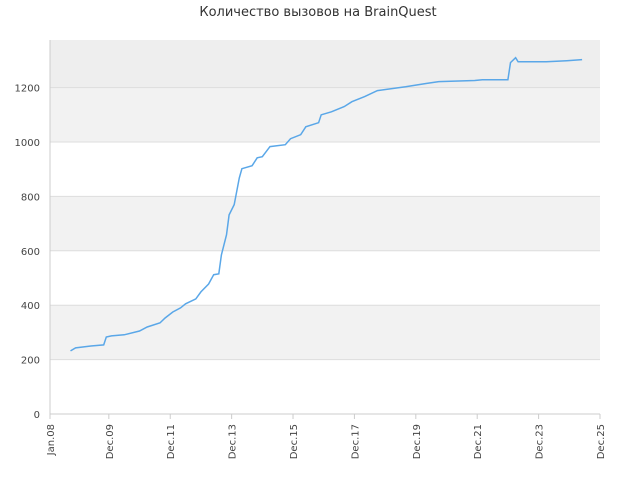 The width and height of the screenshot is (640, 480). I want to click on y-tick-label: 1000, so click(27, 143).